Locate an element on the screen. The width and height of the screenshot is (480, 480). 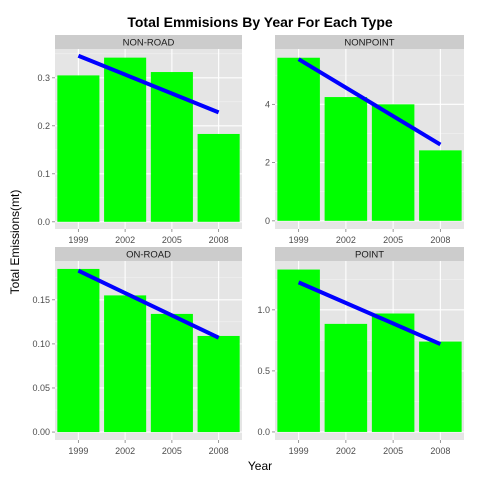
y-tick-label: 0.15 is located at coordinates (41, 300).